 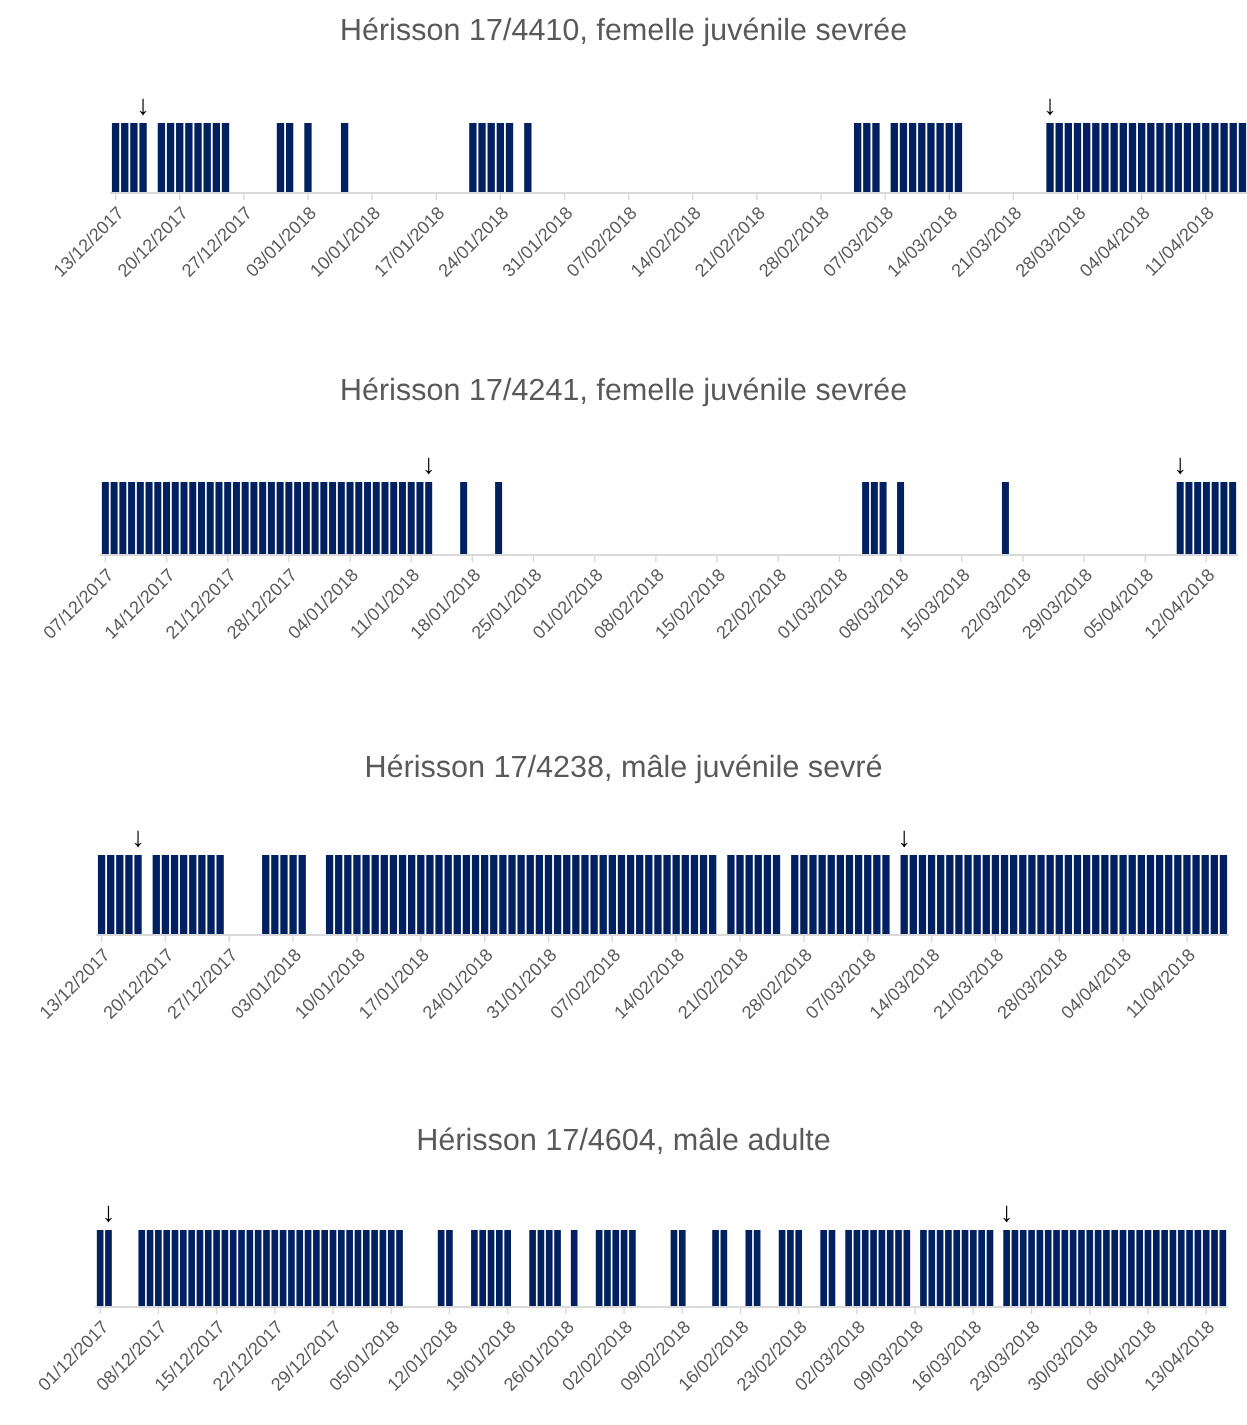 I want to click on chart-title: Hérisson 17/4238, mâle juvénile sevré, so click(x=624, y=769).